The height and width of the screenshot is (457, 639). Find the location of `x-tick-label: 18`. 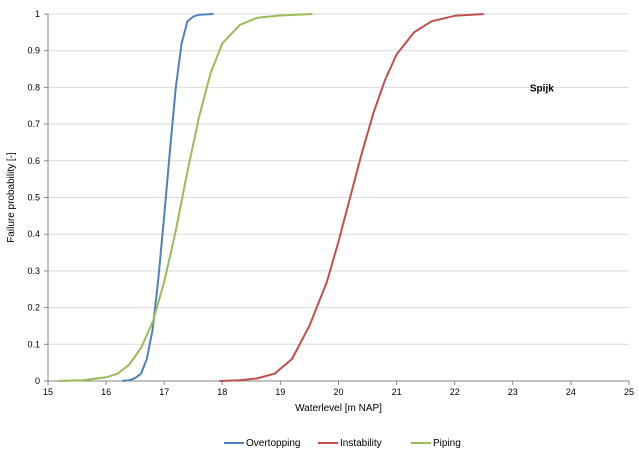

x-tick-label: 18 is located at coordinates (222, 392).